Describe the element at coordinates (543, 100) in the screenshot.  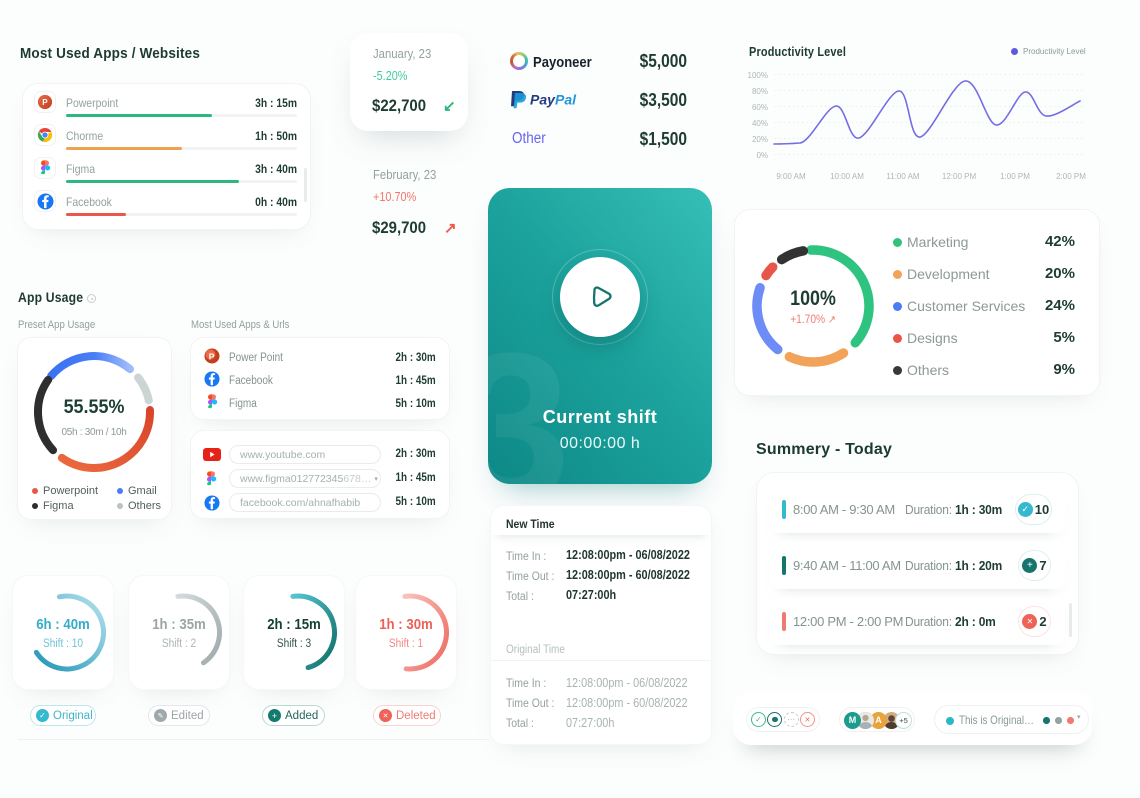
I see `svg-text: Pay` at that location.